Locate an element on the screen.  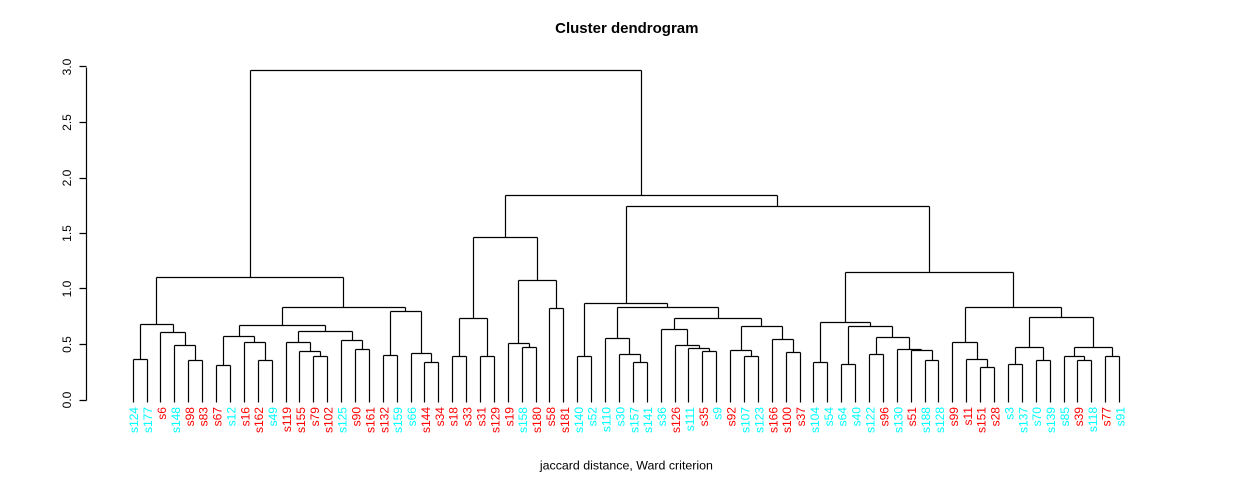
svg-text: s118 is located at coordinates (1093, 419).